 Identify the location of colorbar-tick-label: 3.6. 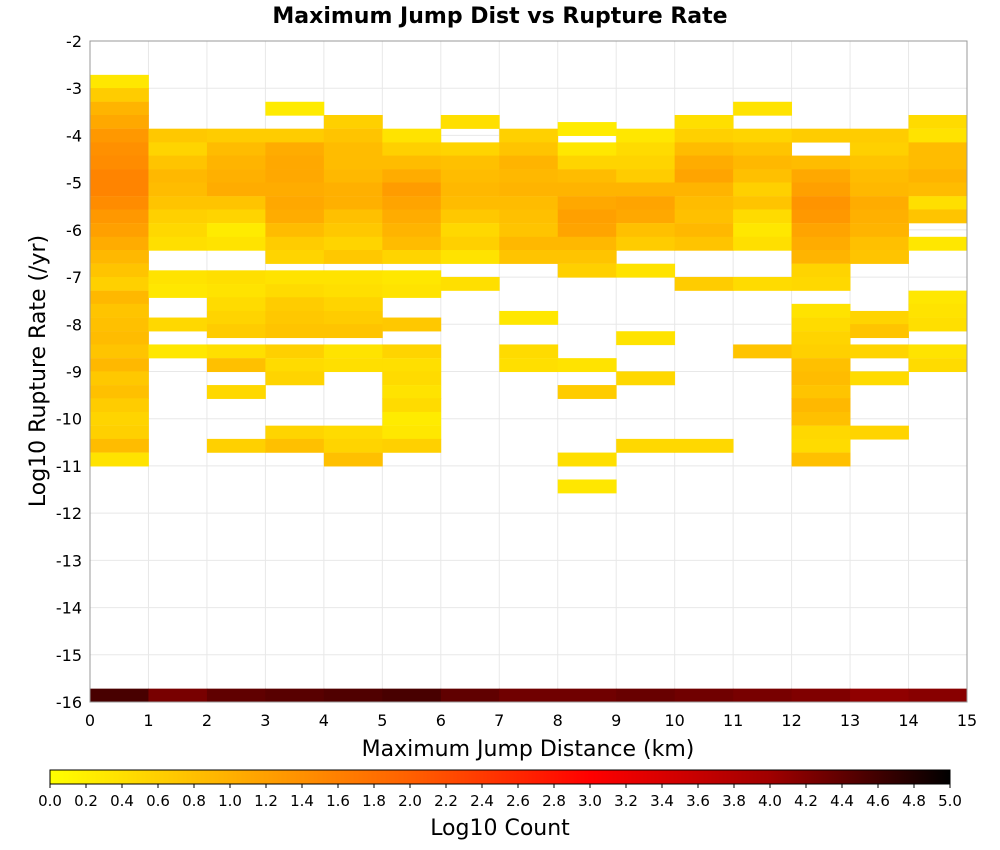
(698, 801).